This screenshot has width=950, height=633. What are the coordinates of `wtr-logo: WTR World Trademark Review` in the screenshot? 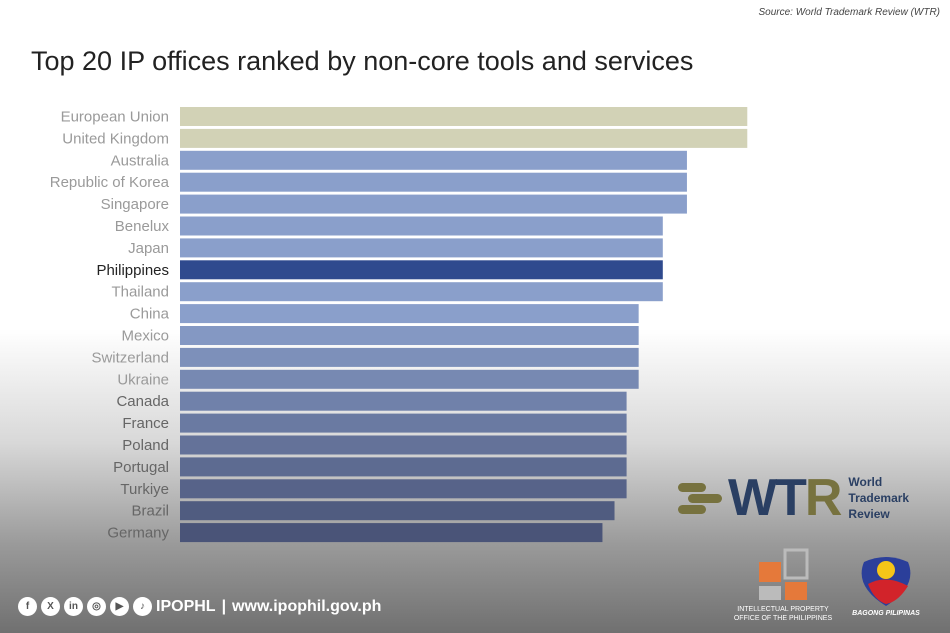 It's located at (793, 498).